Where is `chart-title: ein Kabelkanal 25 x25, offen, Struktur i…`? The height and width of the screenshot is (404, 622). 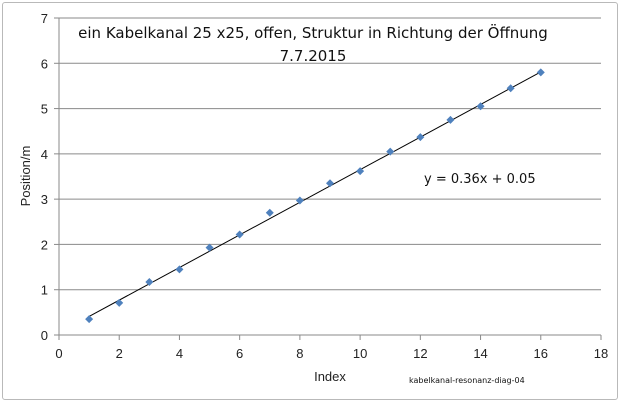
chart-title: ein Kabelkanal 25 x25, offen, Struktur i… is located at coordinates (313, 32).